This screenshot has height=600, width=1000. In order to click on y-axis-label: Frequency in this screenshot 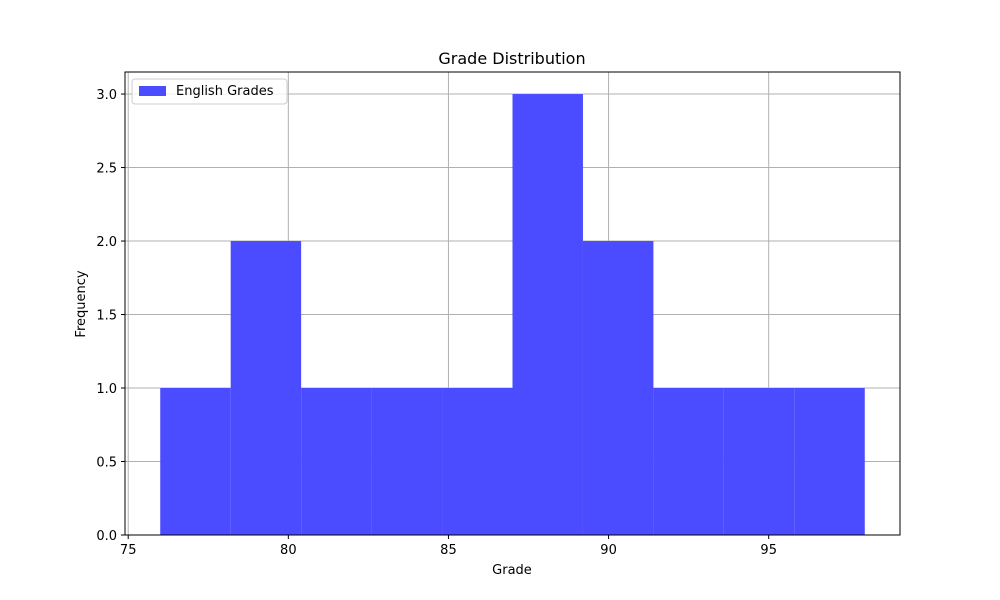, I will do `click(81, 303)`.